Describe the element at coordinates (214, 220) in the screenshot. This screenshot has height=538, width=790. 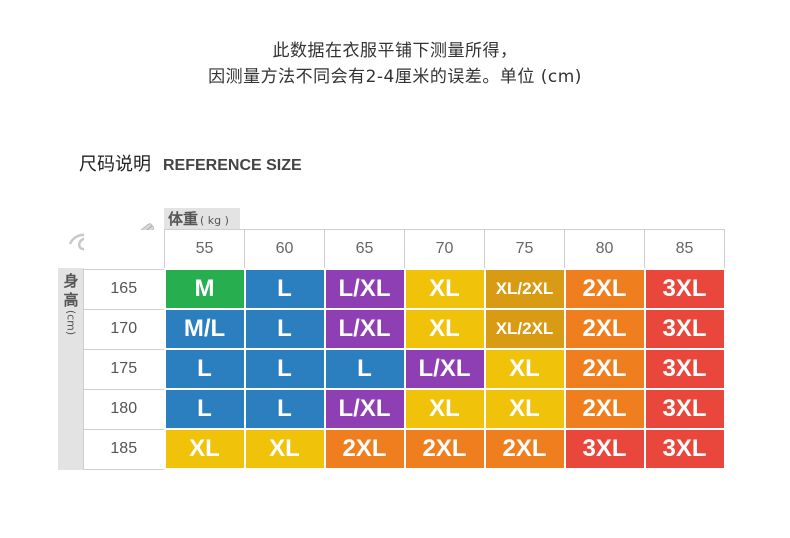
I see `weight-unit: ( kg )` at that location.